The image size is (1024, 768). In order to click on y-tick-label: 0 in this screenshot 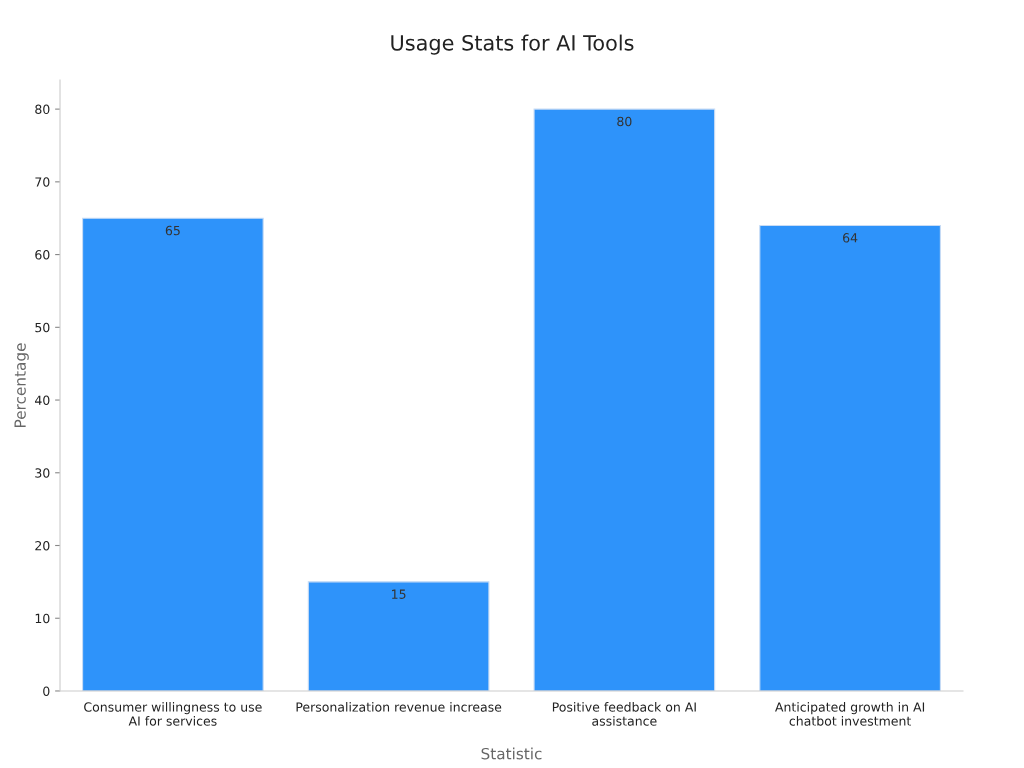, I will do `click(46, 691)`.